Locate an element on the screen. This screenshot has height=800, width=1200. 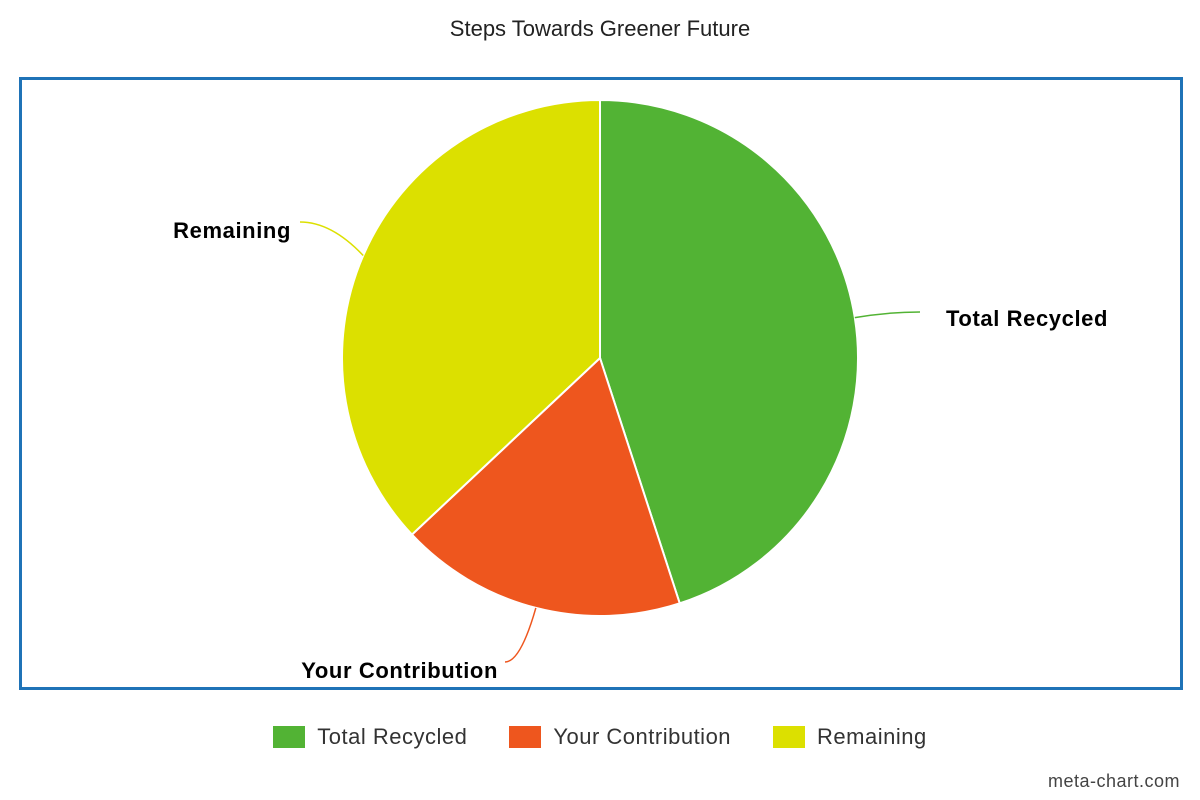
legend-item-total-recycled: Total Recycled is located at coordinates (370, 737).